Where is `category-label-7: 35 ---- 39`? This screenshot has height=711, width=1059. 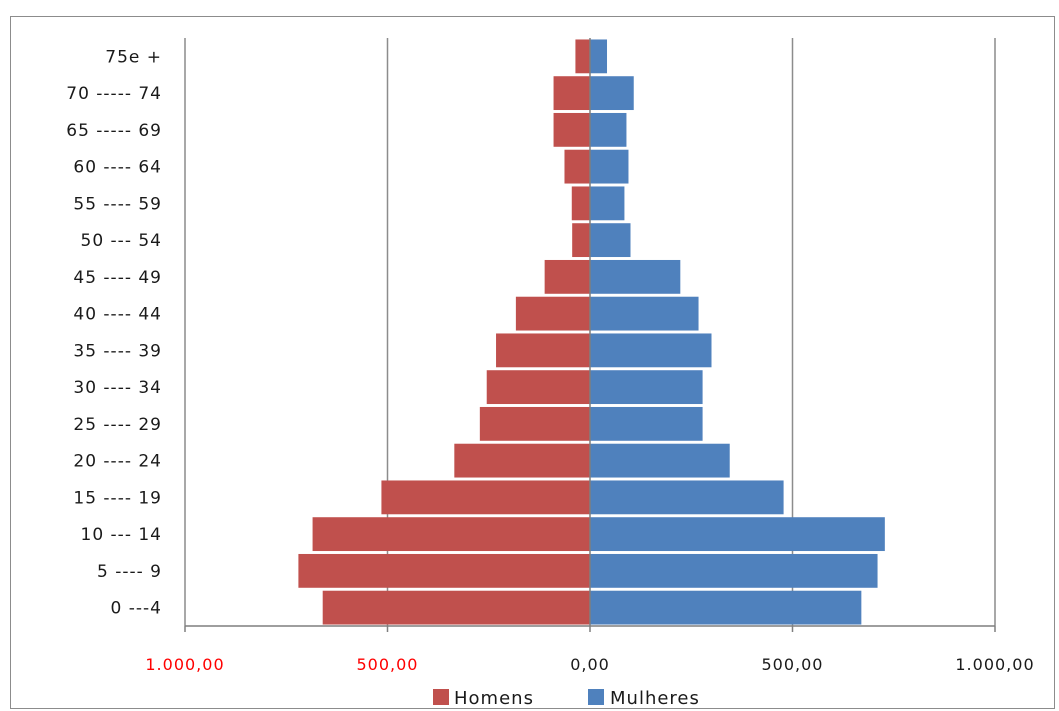
category-label-7: 35 ---- 39 is located at coordinates (117, 351).